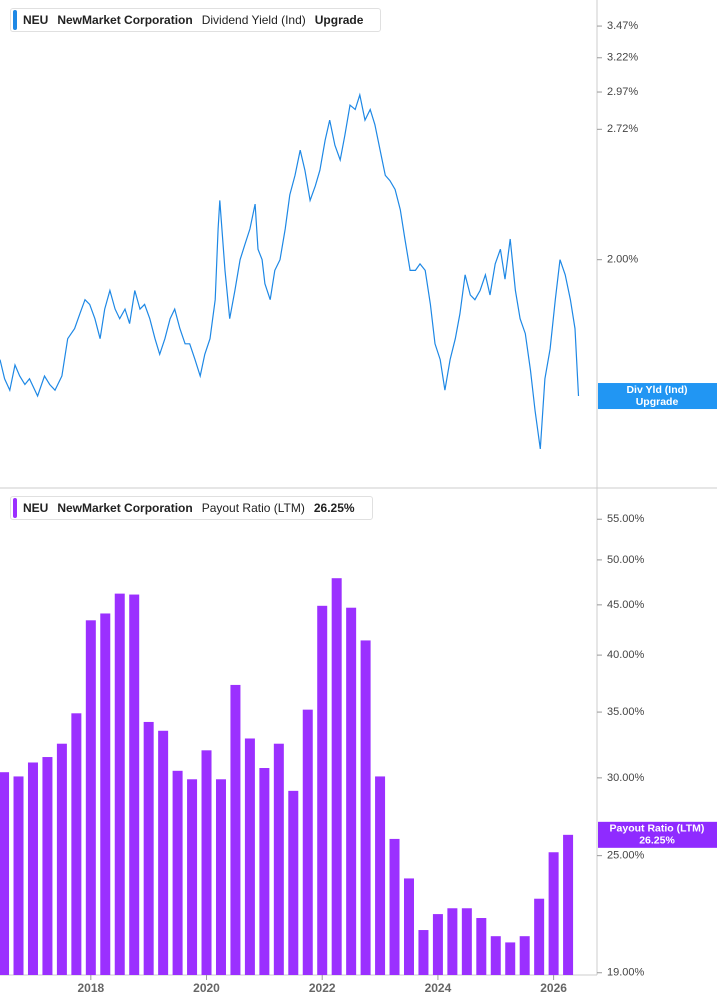 Image resolution: width=717 pixels, height=1005 pixels. I want to click on y-tick-label: 25.00%, so click(626, 856).